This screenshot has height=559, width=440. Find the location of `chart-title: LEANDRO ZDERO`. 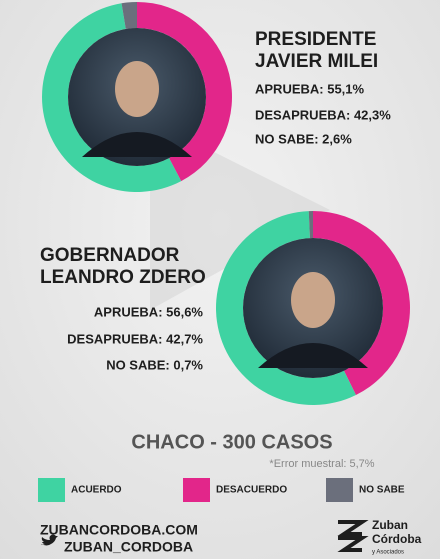

chart-title: LEANDRO ZDERO is located at coordinates (123, 277).